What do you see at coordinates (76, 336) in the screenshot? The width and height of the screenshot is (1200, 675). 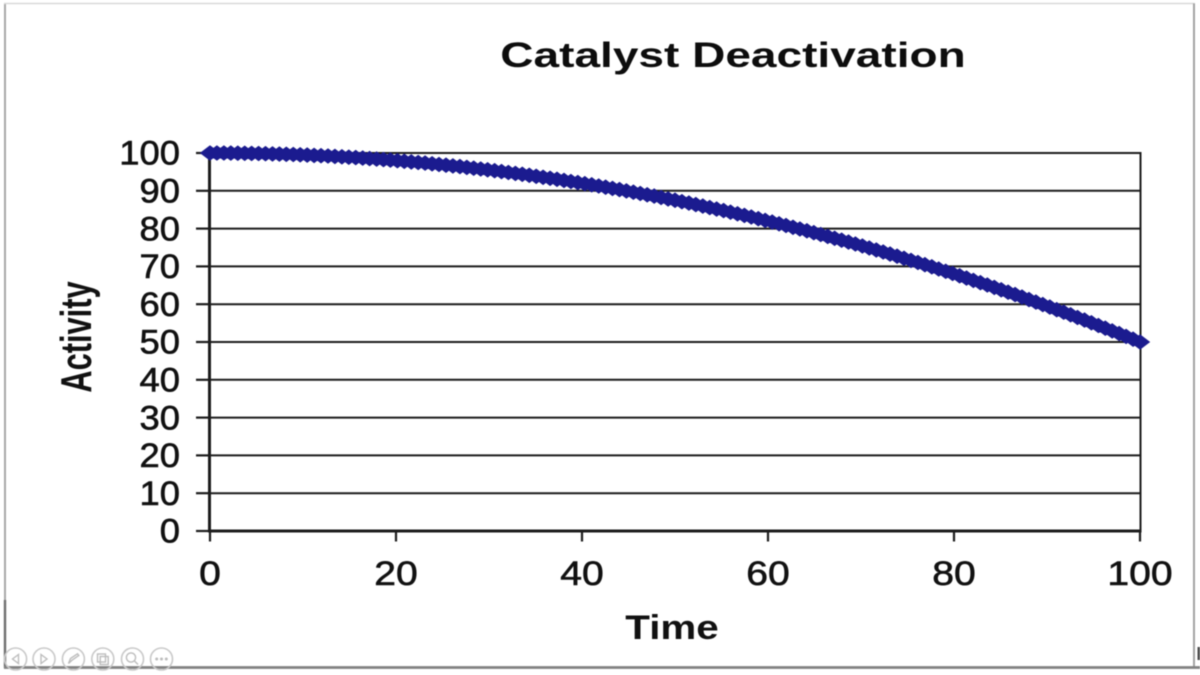 I see `svg-text: Activity` at bounding box center [76, 336].